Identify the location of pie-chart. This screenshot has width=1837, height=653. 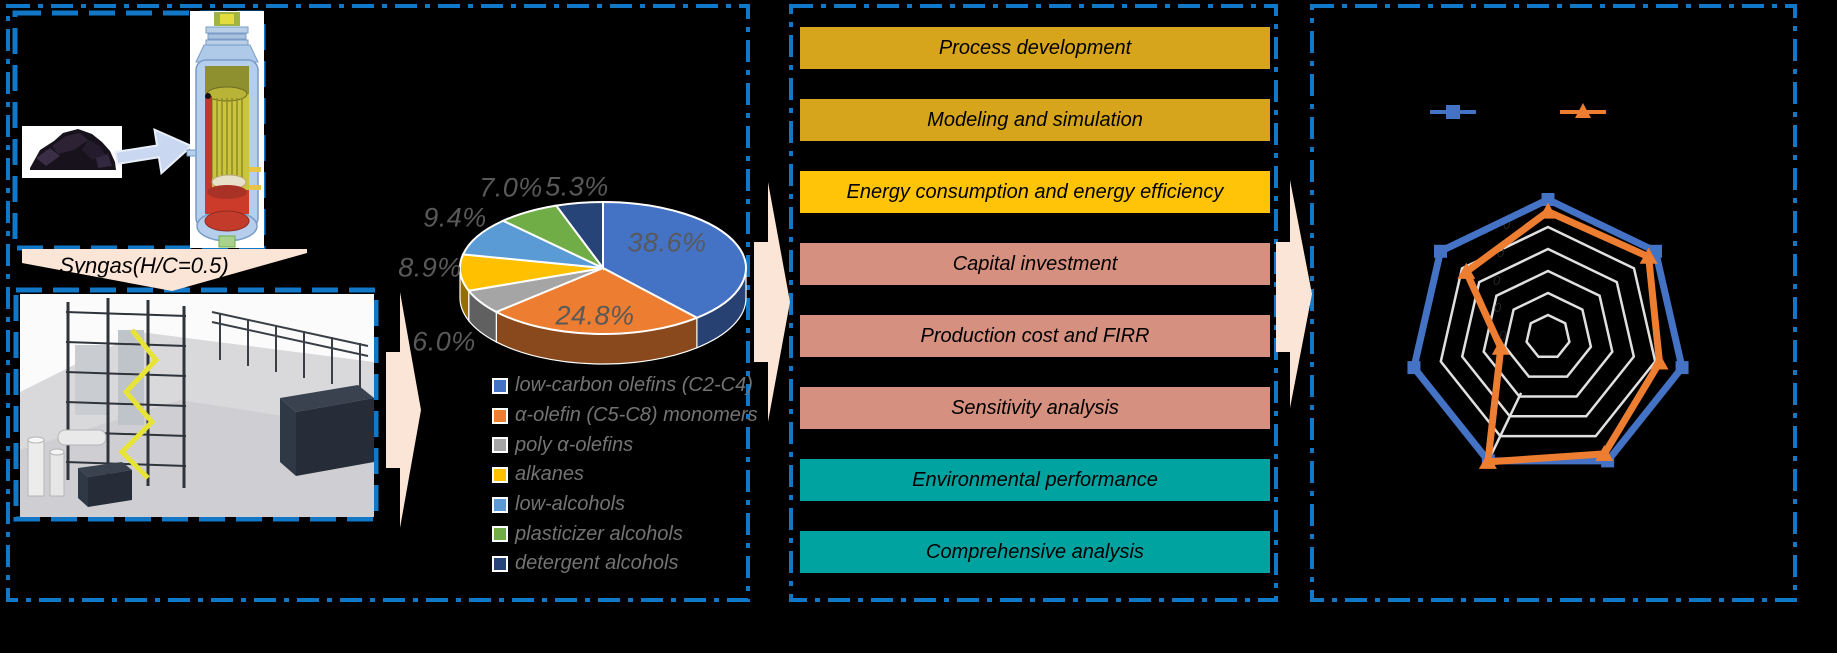
(603, 282).